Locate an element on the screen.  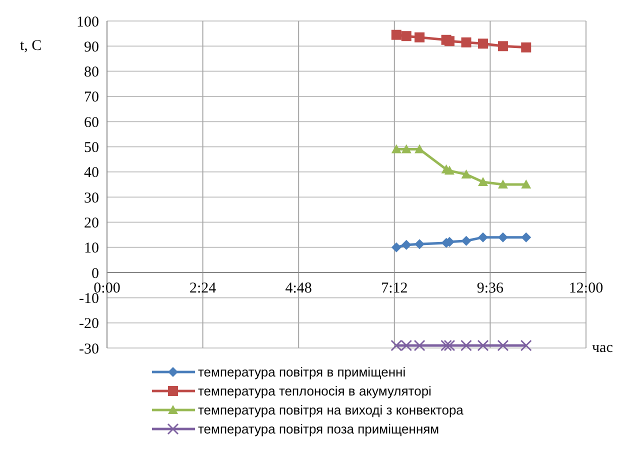
x-tick-label: 9:36 is located at coordinates (490, 288).